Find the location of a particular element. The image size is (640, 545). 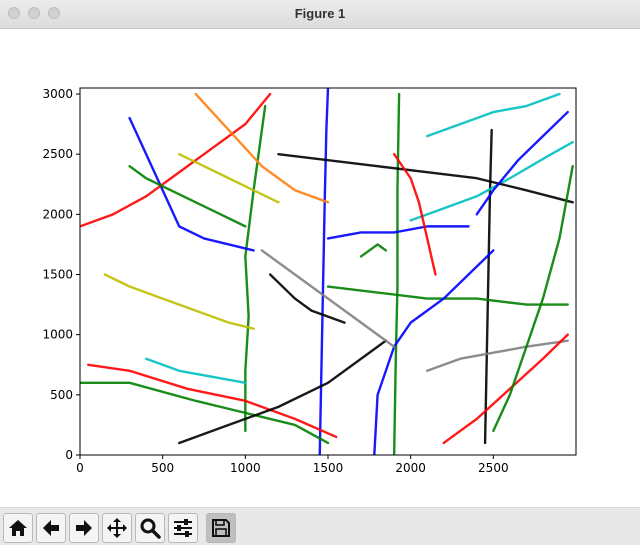

magnifier-icon is located at coordinates (150, 528).